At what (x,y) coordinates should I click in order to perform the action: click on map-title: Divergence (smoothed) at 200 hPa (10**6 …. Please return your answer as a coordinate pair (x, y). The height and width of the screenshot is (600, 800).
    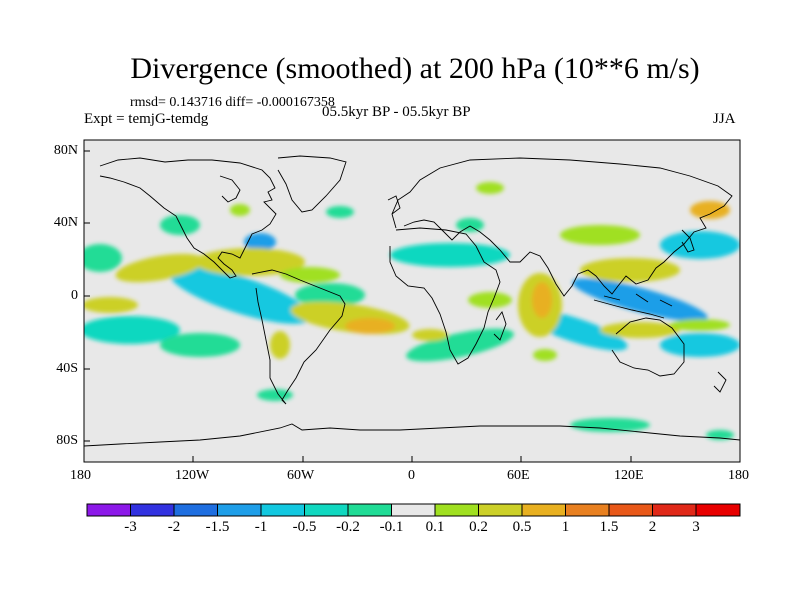
    Looking at the image, I should click on (415, 68).